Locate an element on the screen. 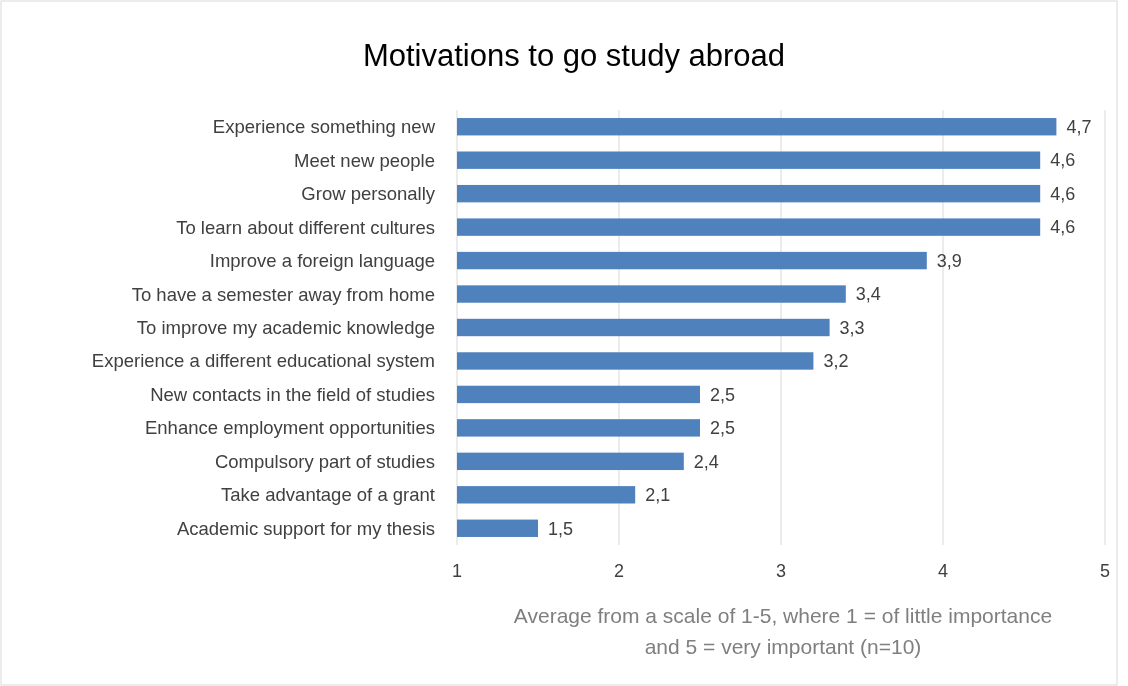  y-tick-label: Compulsory part of studies is located at coordinates (324, 461).